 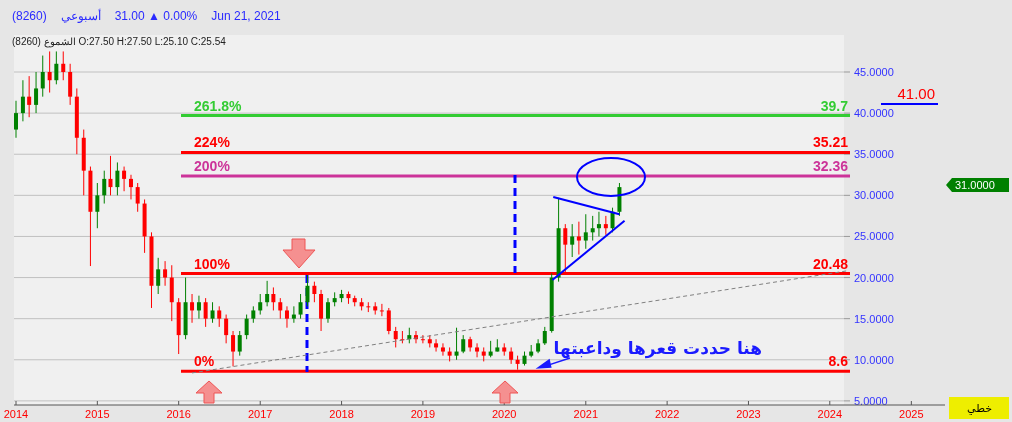 What do you see at coordinates (341, 414) in the screenshot?
I see `x-tick-label: 2018` at bounding box center [341, 414].